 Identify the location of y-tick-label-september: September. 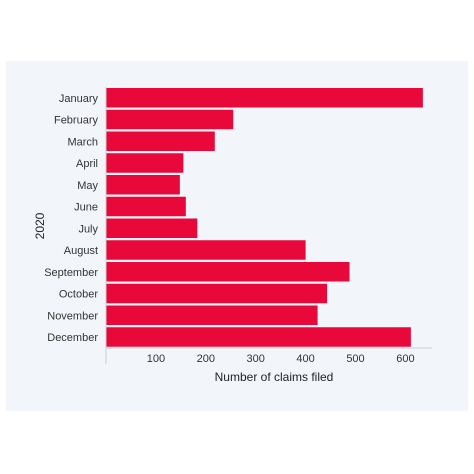
(71, 273).